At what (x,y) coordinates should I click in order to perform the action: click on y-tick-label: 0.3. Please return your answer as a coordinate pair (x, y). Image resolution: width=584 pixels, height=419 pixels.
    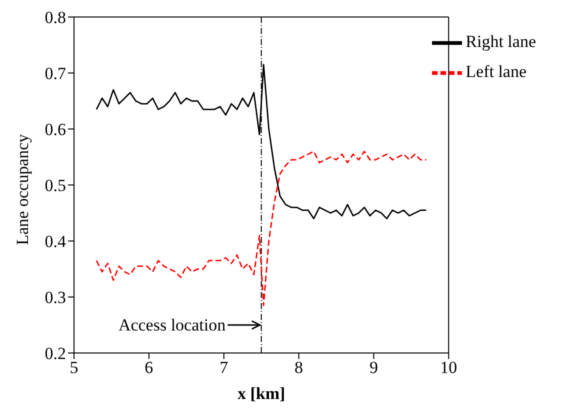
    Looking at the image, I should click on (55, 298).